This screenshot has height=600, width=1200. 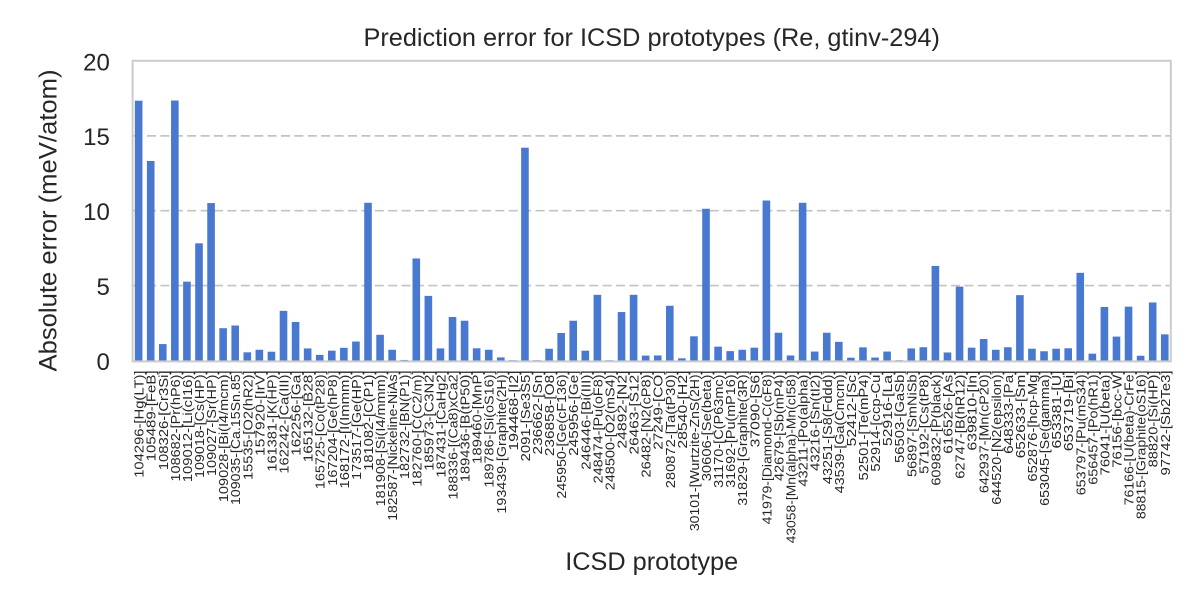 I want to click on svg-text: 194468-[I2], so click(x=513, y=411).